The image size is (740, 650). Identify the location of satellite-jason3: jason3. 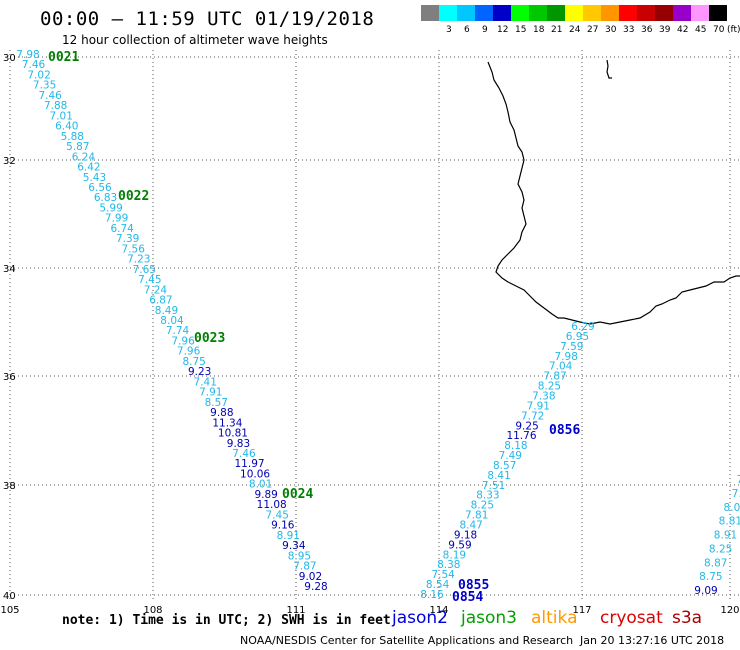
(489, 618).